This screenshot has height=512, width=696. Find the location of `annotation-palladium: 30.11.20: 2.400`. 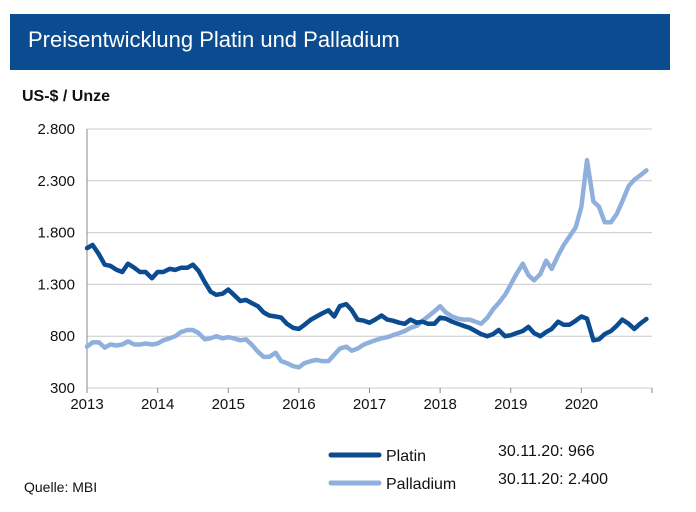

annotation-palladium: 30.11.20: 2.400 is located at coordinates (553, 479).